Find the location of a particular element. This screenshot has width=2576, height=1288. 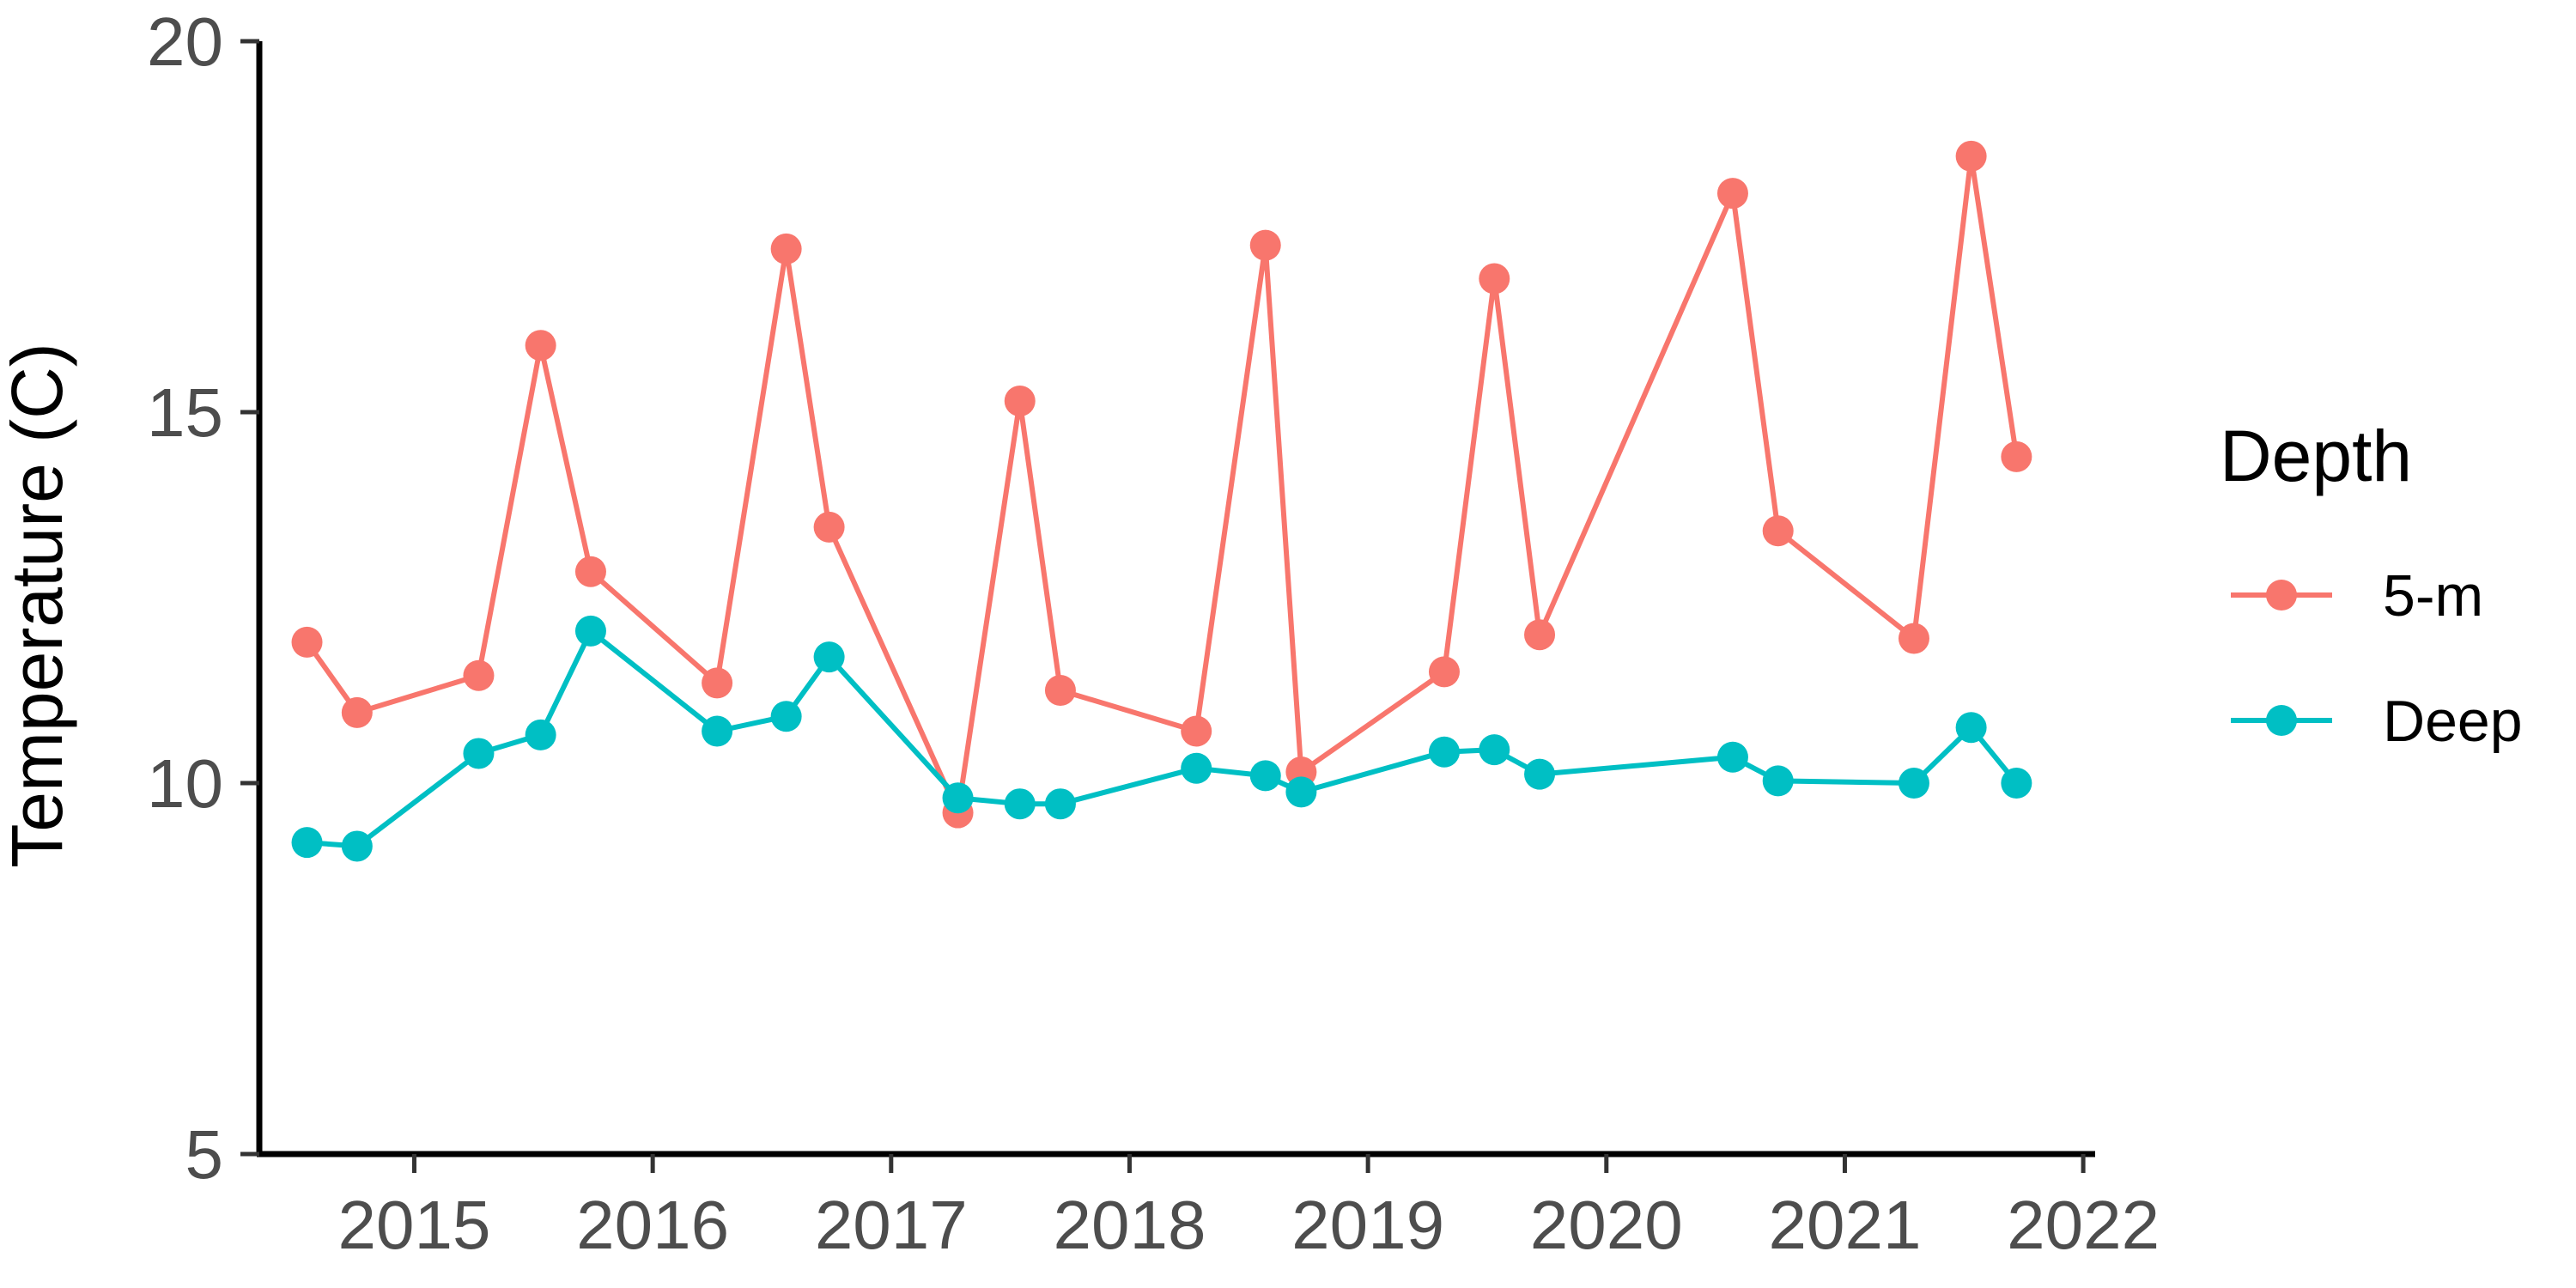

legend-item-5-m: 5-m is located at coordinates (2357, 596).